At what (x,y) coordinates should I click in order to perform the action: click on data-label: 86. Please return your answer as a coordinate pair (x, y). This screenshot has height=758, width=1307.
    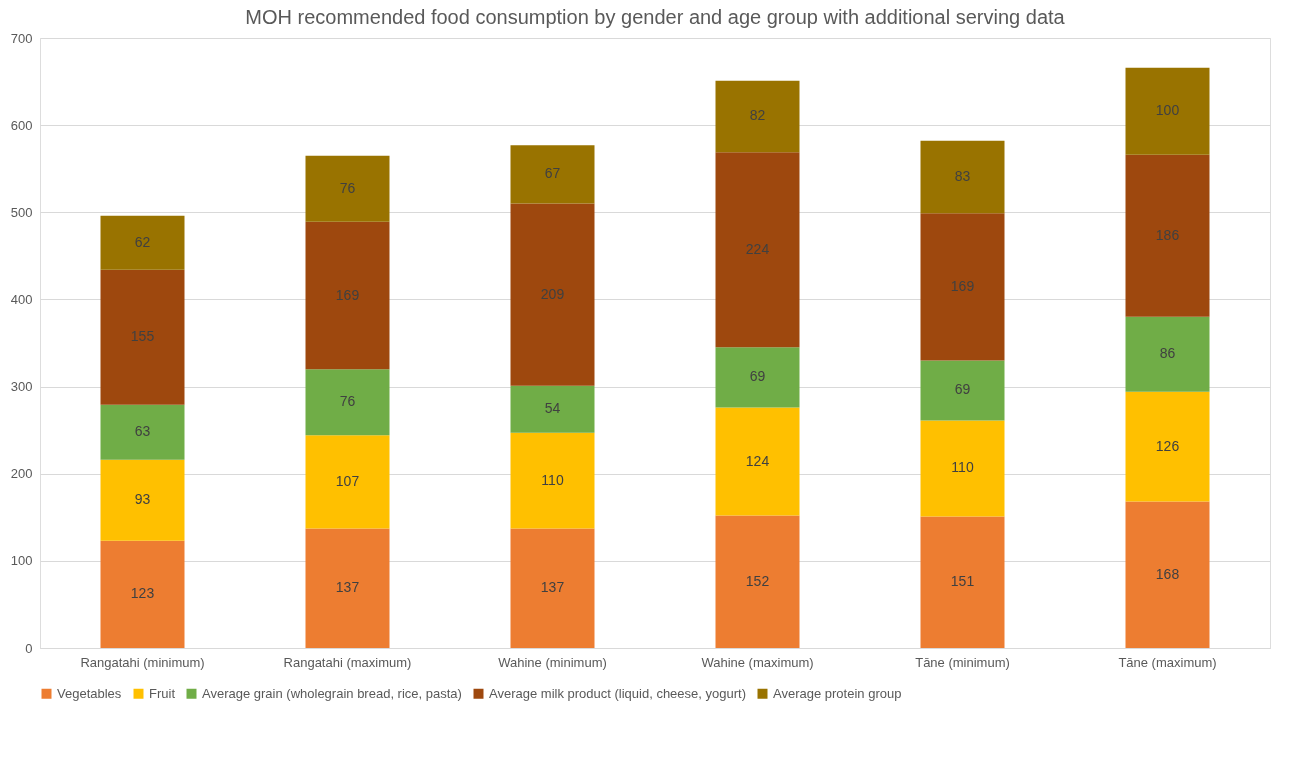
    Looking at the image, I should click on (1167, 353).